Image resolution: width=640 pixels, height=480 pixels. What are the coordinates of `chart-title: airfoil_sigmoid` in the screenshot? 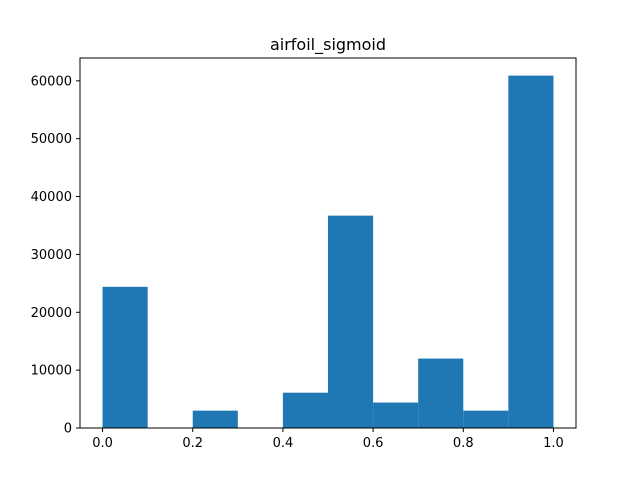 It's located at (328, 45).